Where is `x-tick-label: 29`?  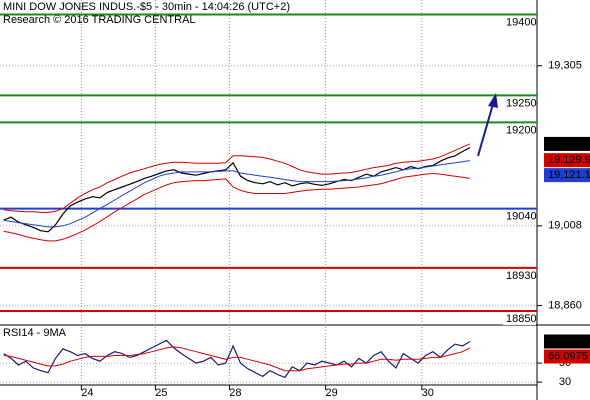
x-tick-label: 29 is located at coordinates (331, 393).